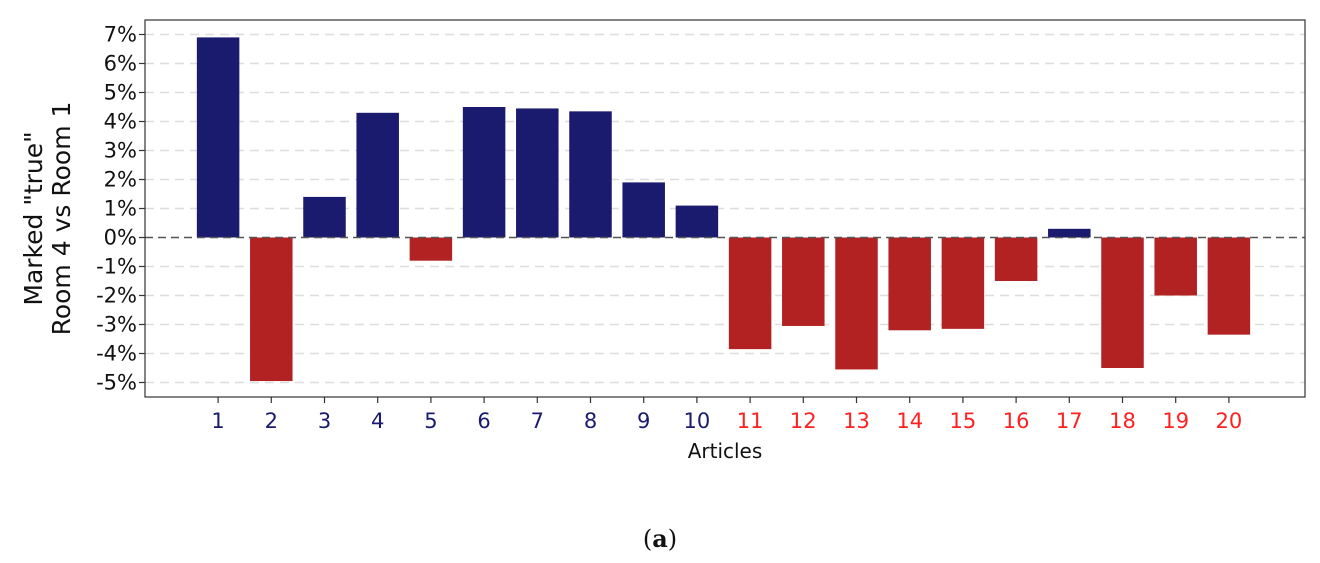 The image size is (1320, 563). What do you see at coordinates (856, 421) in the screenshot?
I see `x-tick-label: 13` at bounding box center [856, 421].